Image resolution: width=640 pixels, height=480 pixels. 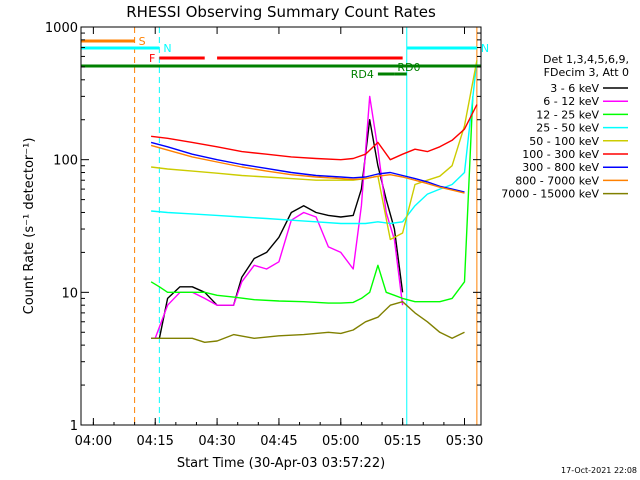 What do you see at coordinates (93, 441) in the screenshot?
I see `x-tick-label-0: 04:00` at bounding box center [93, 441].